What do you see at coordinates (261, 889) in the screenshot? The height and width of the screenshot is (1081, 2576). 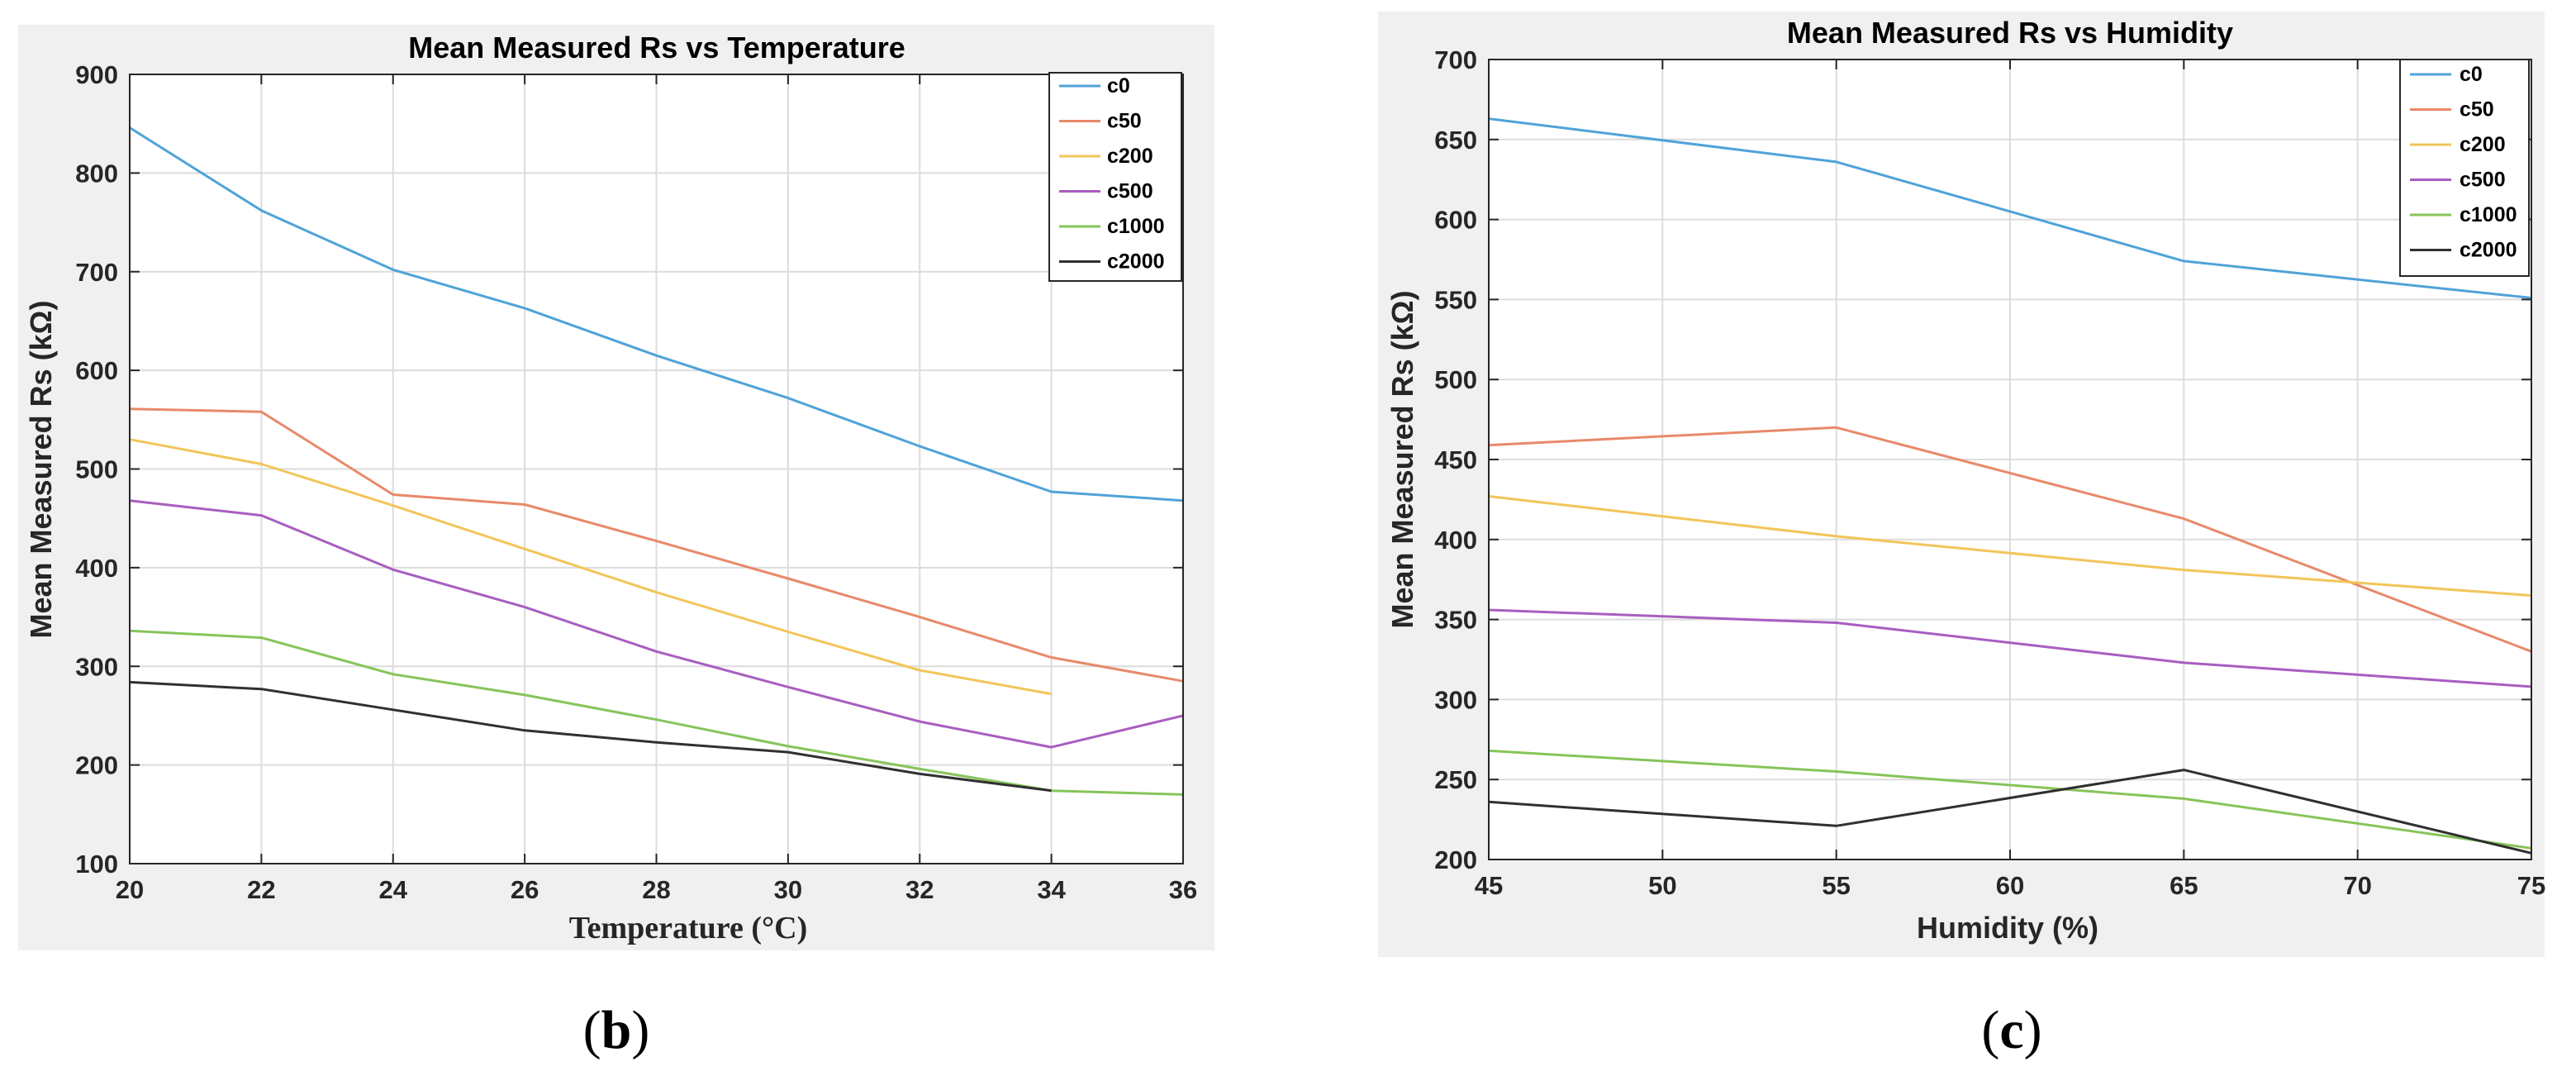 I see `x-tick-label: 22` at bounding box center [261, 889].